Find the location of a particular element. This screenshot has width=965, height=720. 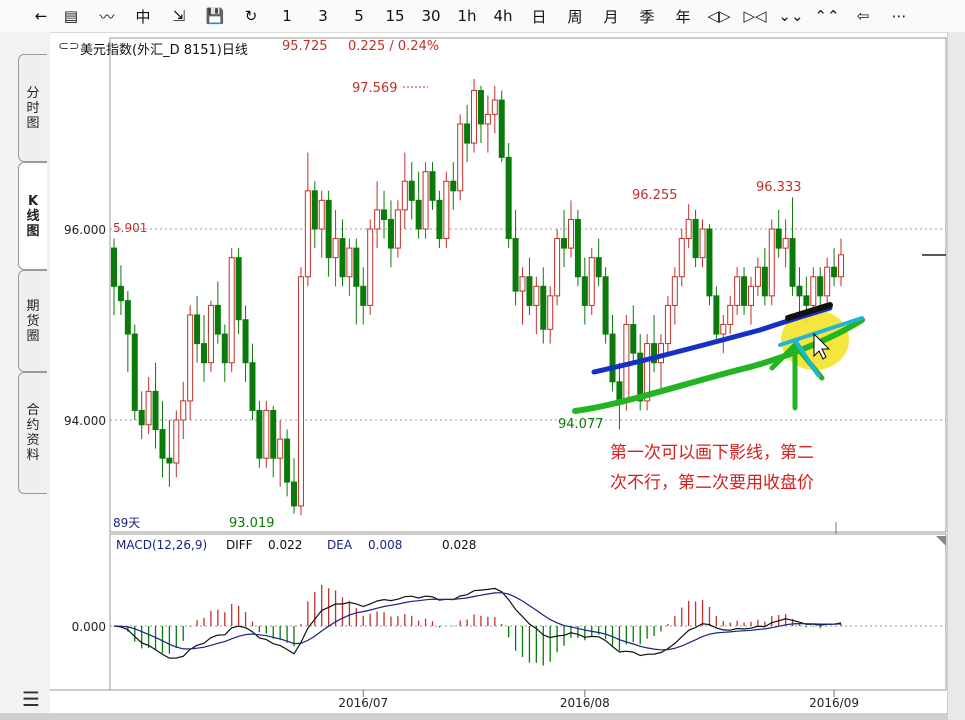

annotation-left-value: 5.901 is located at coordinates (130, 228).